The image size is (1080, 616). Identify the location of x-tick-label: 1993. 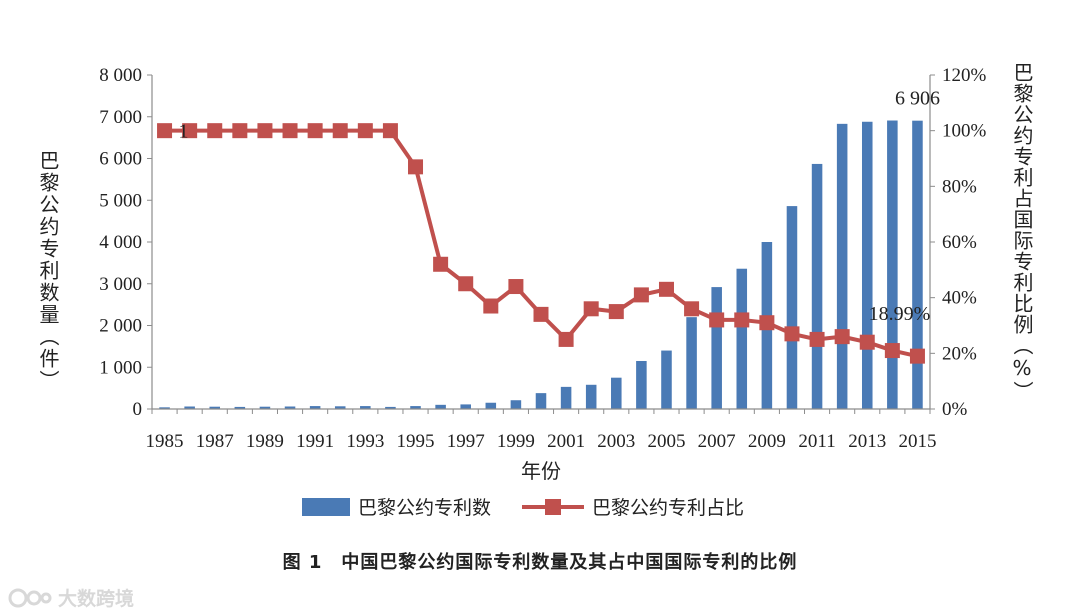
(365, 441).